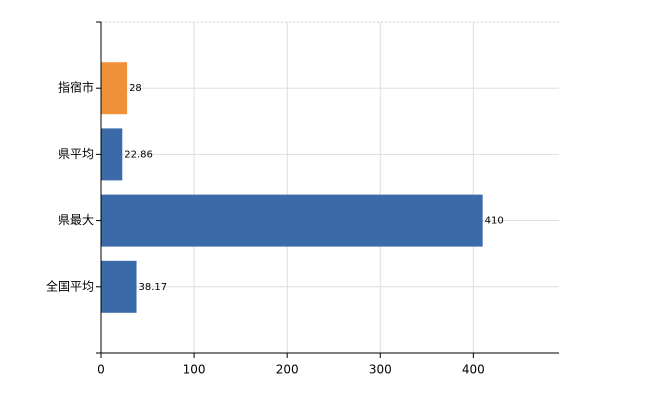 This screenshot has width=650, height=400. Describe the element at coordinates (473, 370) in the screenshot. I see `x-tick-label: 400` at that location.